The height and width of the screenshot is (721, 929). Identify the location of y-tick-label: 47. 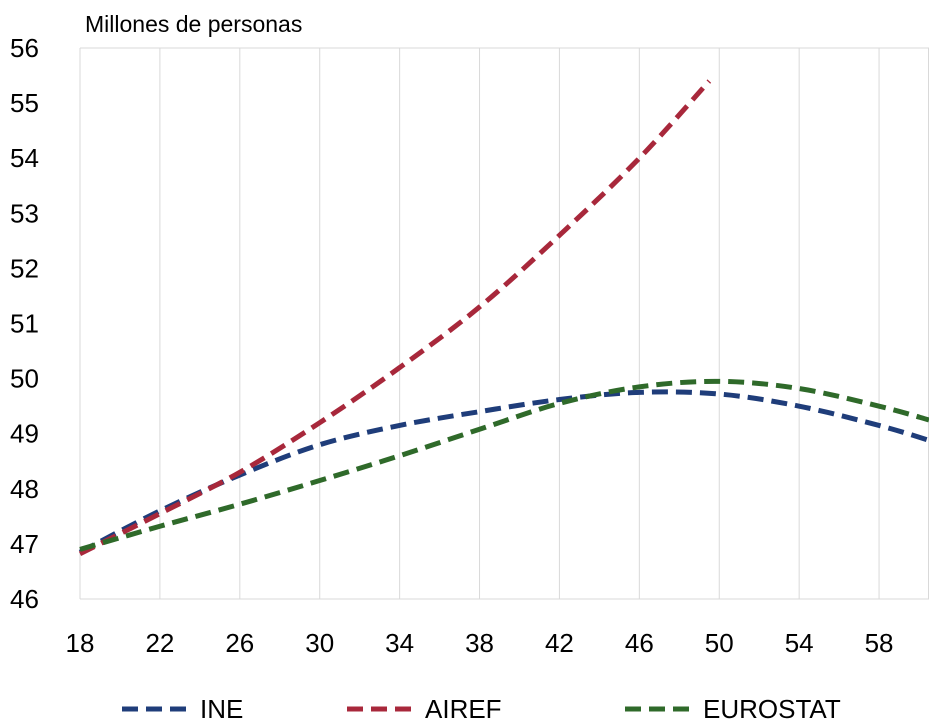
(24, 544).